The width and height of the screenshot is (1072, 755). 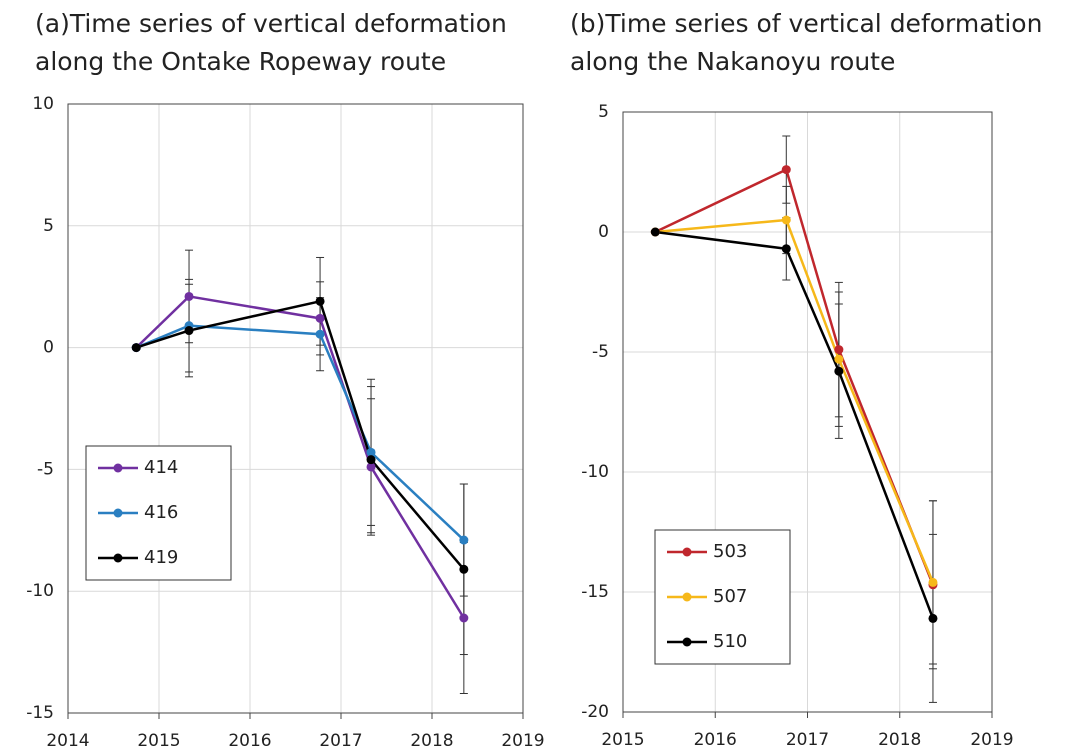 I want to click on legend-label: 503, so click(x=730, y=551).